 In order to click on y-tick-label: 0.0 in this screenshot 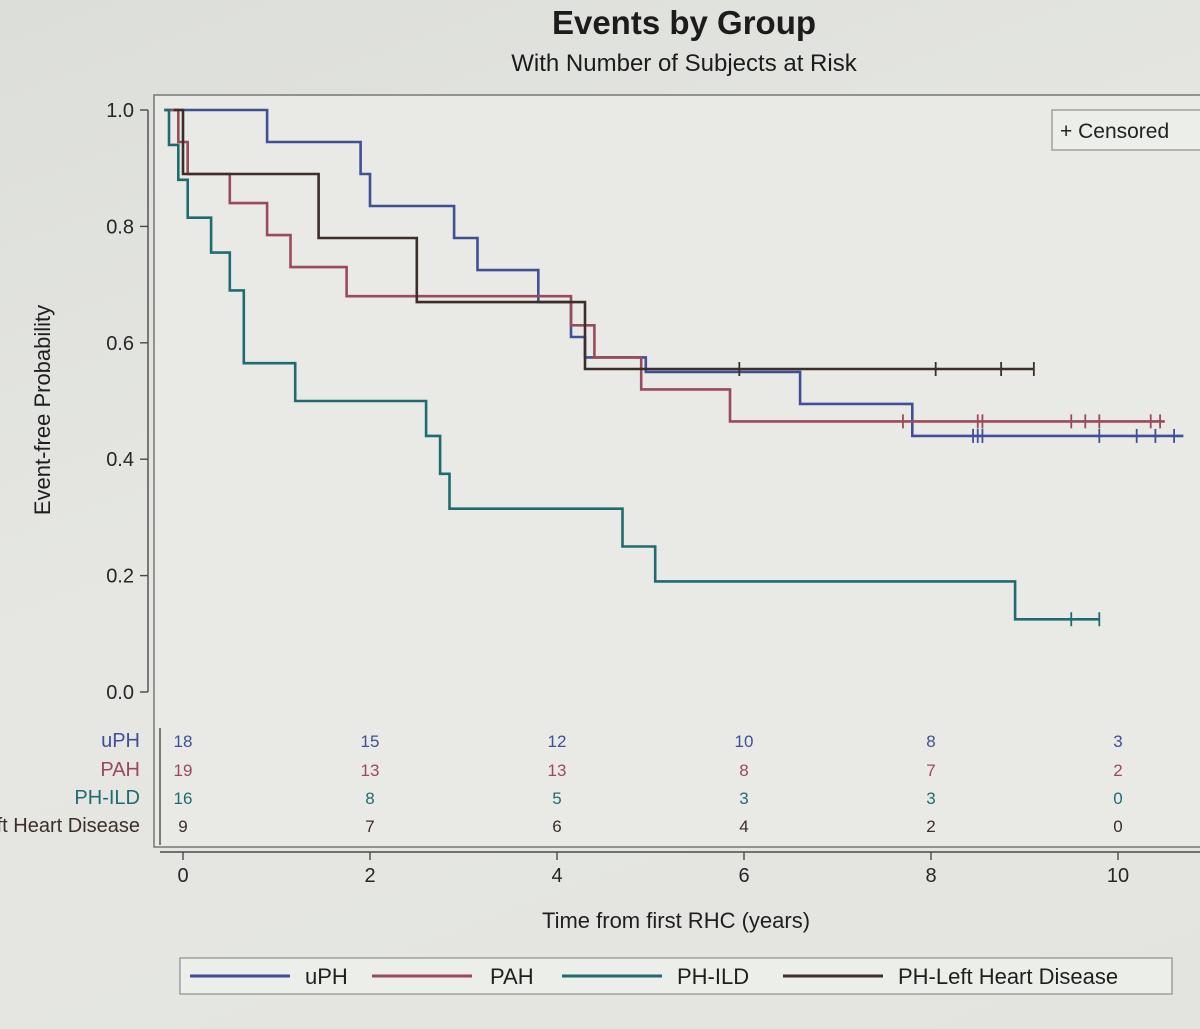, I will do `click(120, 693)`.